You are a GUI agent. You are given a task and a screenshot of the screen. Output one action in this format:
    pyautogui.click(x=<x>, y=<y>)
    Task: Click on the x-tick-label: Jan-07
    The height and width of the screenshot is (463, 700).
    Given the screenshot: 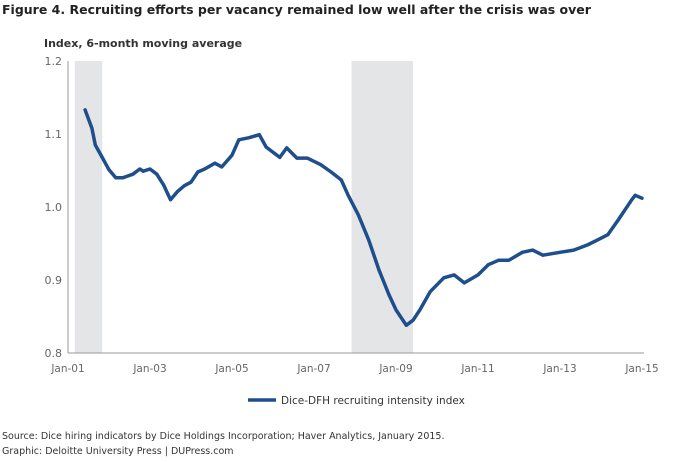 What is the action you would take?
    pyautogui.click(x=313, y=369)
    